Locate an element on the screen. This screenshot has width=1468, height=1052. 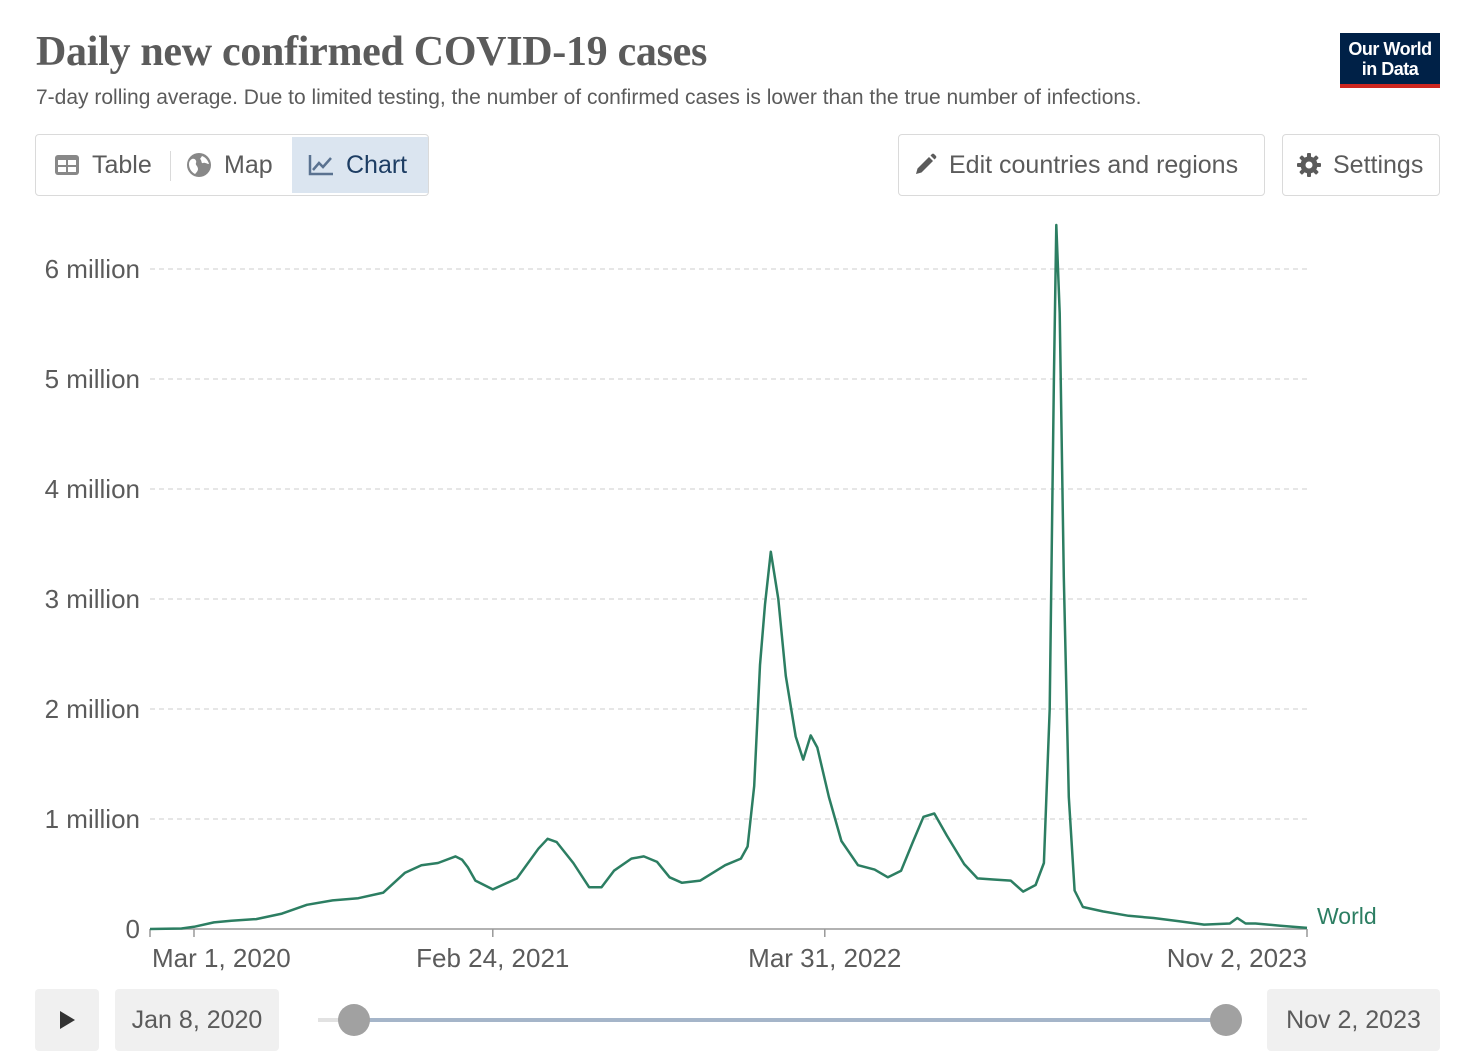
edit-countries-button: Edit countries and regions is located at coordinates (1081, 165).